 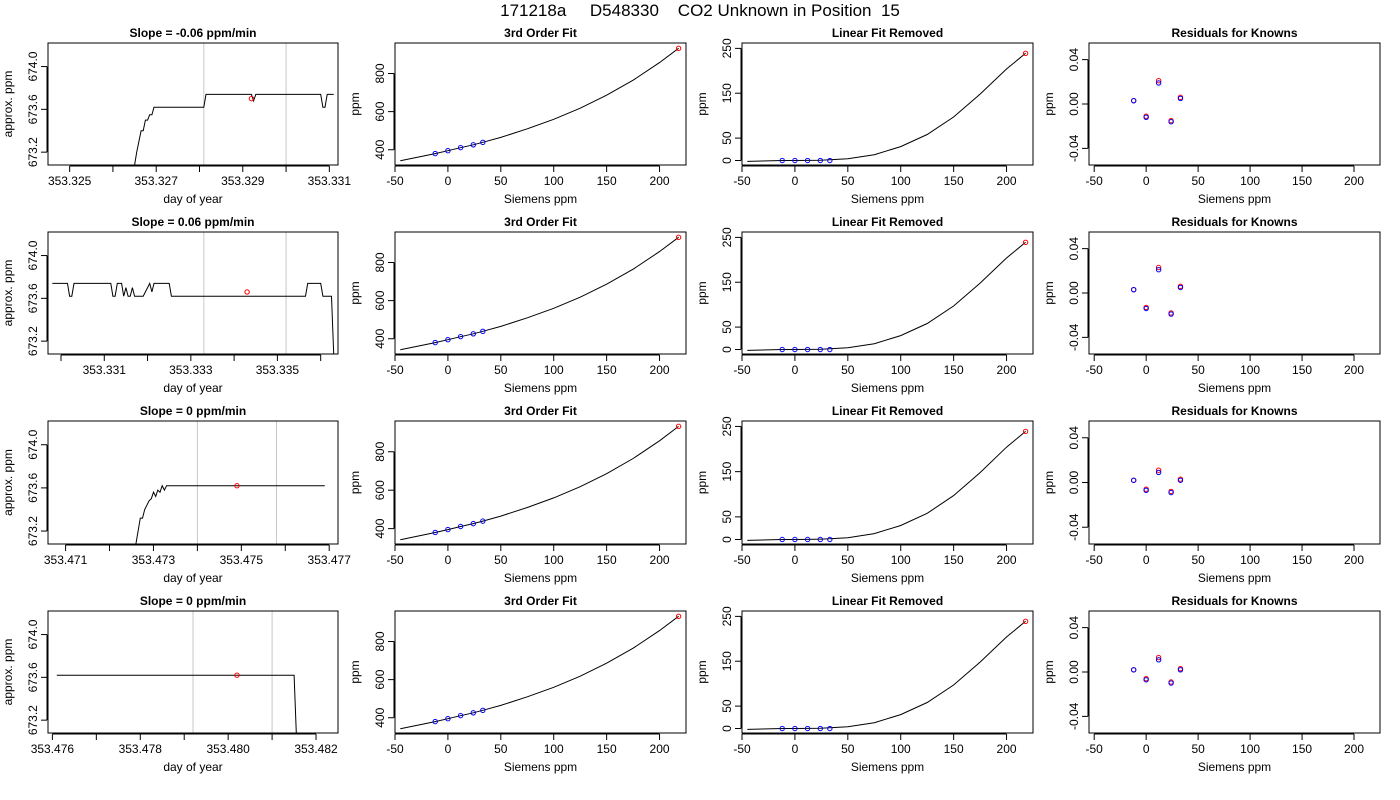 What do you see at coordinates (330, 181) in the screenshot?
I see `x-tick-label: 353.331` at bounding box center [330, 181].